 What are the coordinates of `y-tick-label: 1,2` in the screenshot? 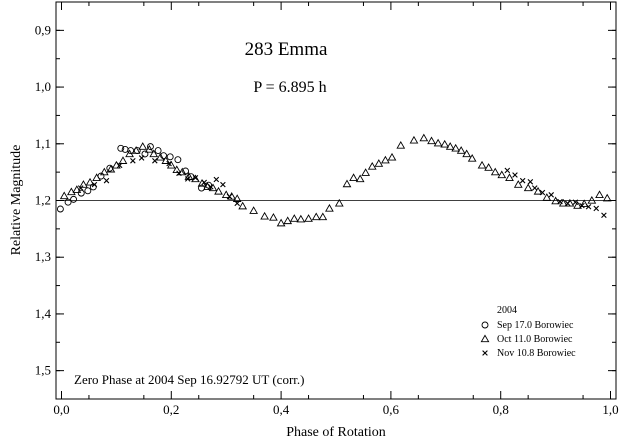 It's located at (43, 200).